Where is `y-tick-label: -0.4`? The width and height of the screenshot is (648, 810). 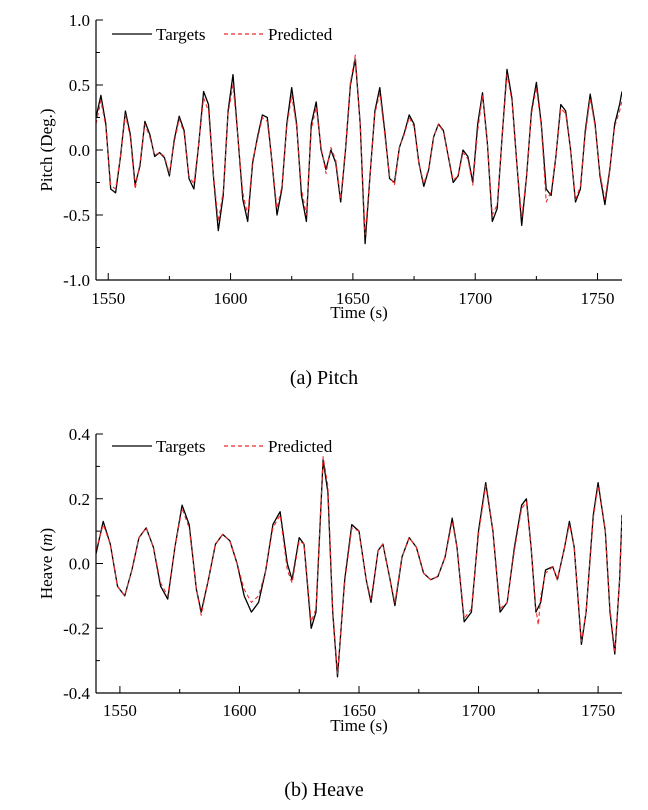
y-tick-label: -0.4 is located at coordinates (76, 693).